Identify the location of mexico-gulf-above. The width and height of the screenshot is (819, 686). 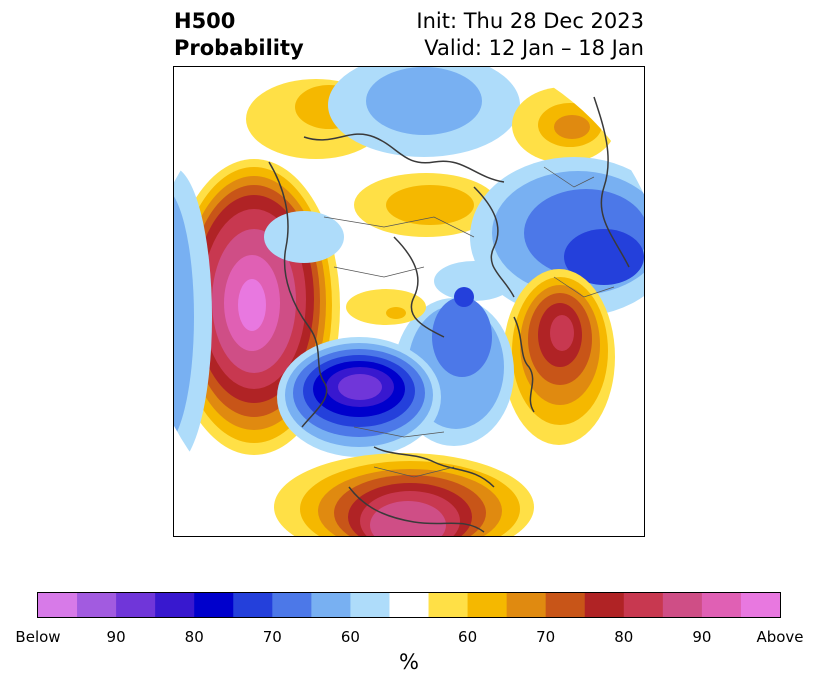
(404, 494).